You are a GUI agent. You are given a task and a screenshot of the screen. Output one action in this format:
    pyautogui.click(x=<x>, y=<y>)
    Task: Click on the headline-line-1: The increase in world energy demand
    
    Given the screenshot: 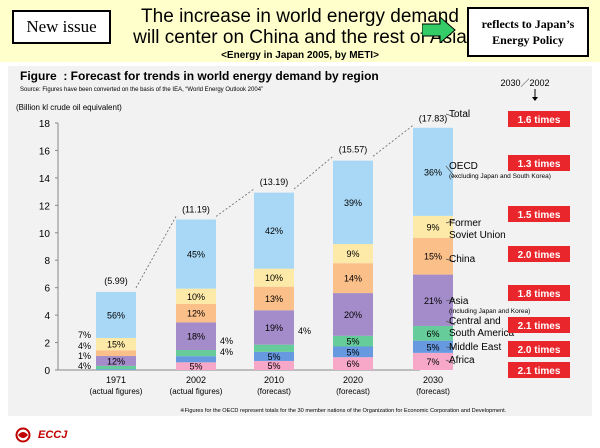 What is the action you would take?
    pyautogui.click(x=300, y=16)
    